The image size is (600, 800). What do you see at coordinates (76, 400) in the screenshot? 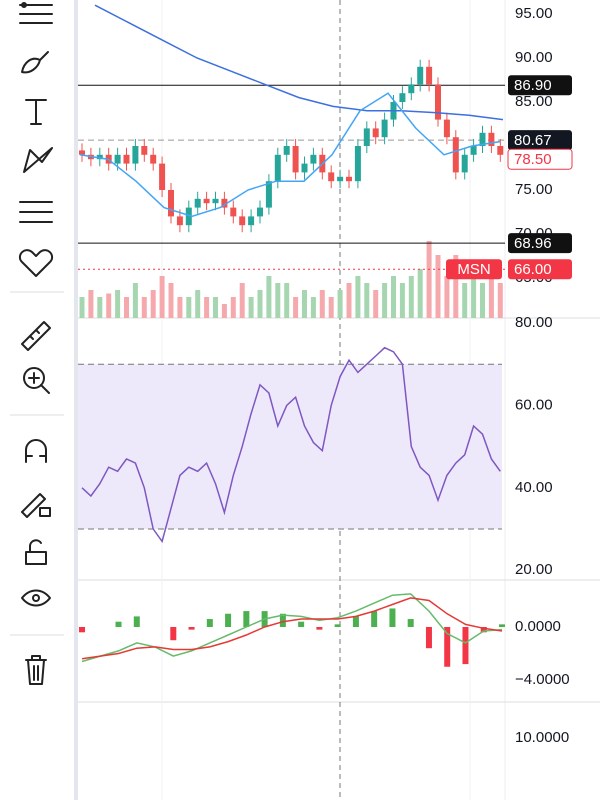
I see `divider` at bounding box center [76, 400].